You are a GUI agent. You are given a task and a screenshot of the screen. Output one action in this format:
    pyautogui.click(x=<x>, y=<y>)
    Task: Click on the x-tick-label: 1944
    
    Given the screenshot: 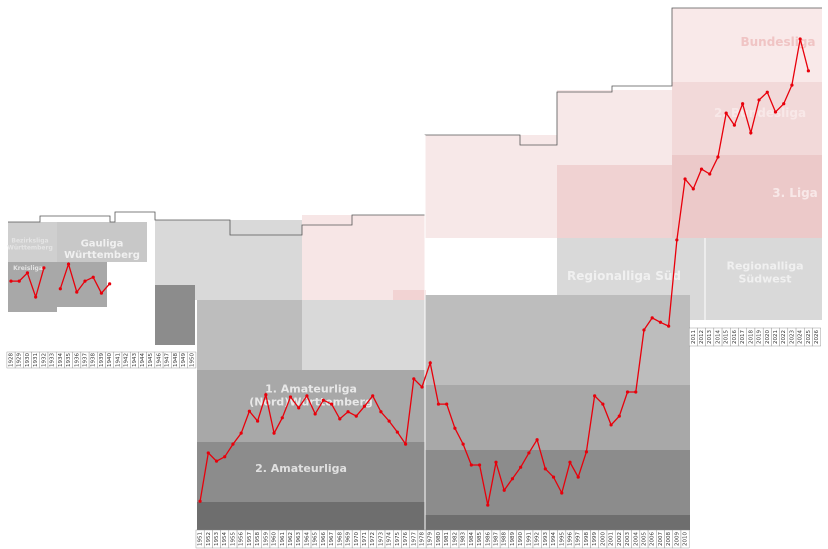 What is the action you would take?
    pyautogui.click(x=143, y=360)
    